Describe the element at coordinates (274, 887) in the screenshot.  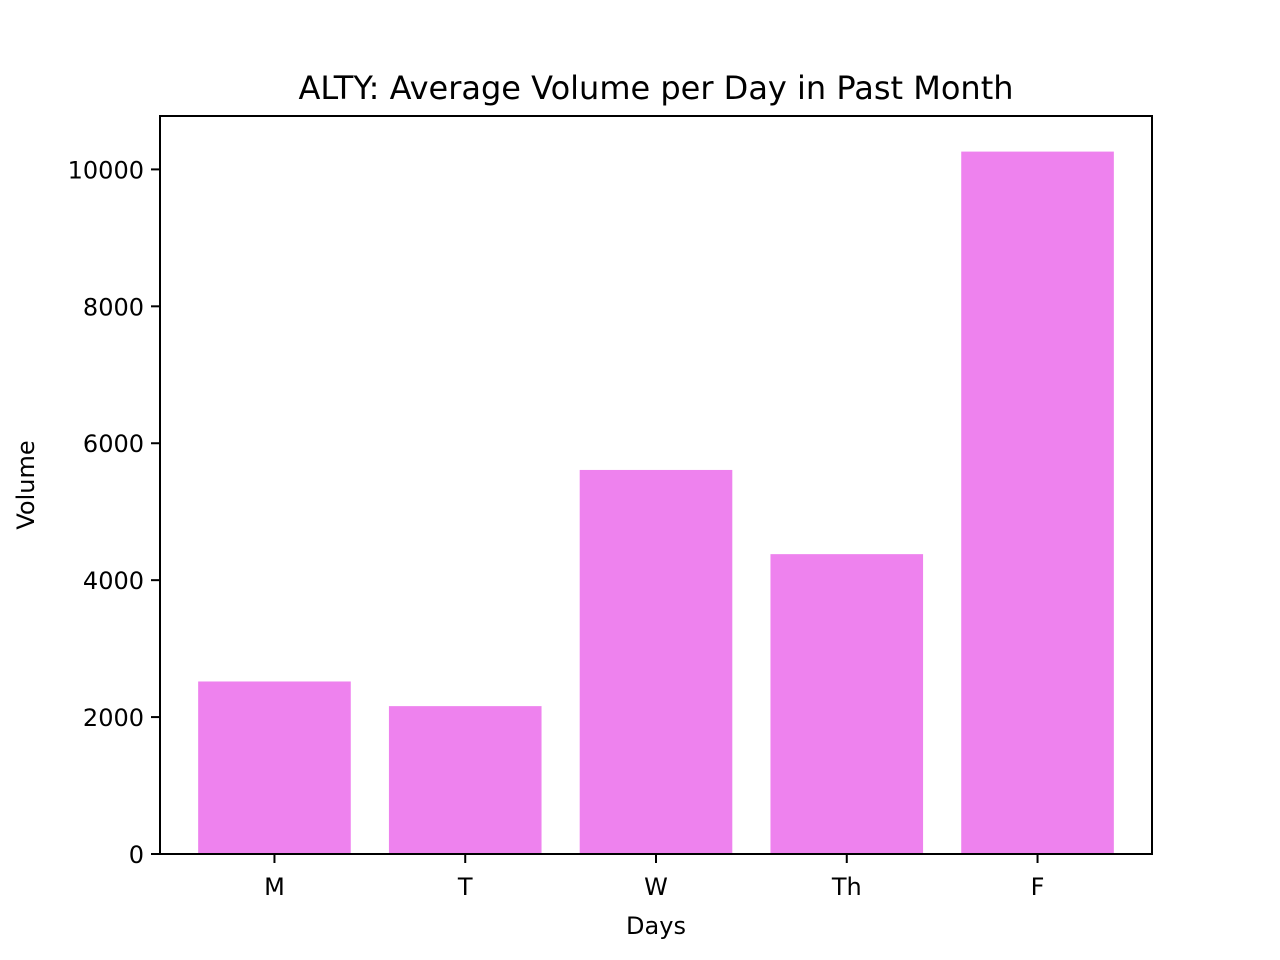
I see `x-tick-label: M` at that location.